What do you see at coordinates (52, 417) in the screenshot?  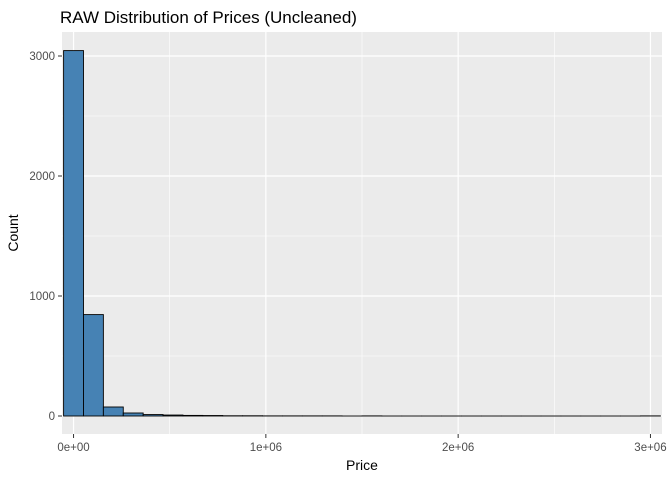 I see `y-tick-label: 0` at bounding box center [52, 417].